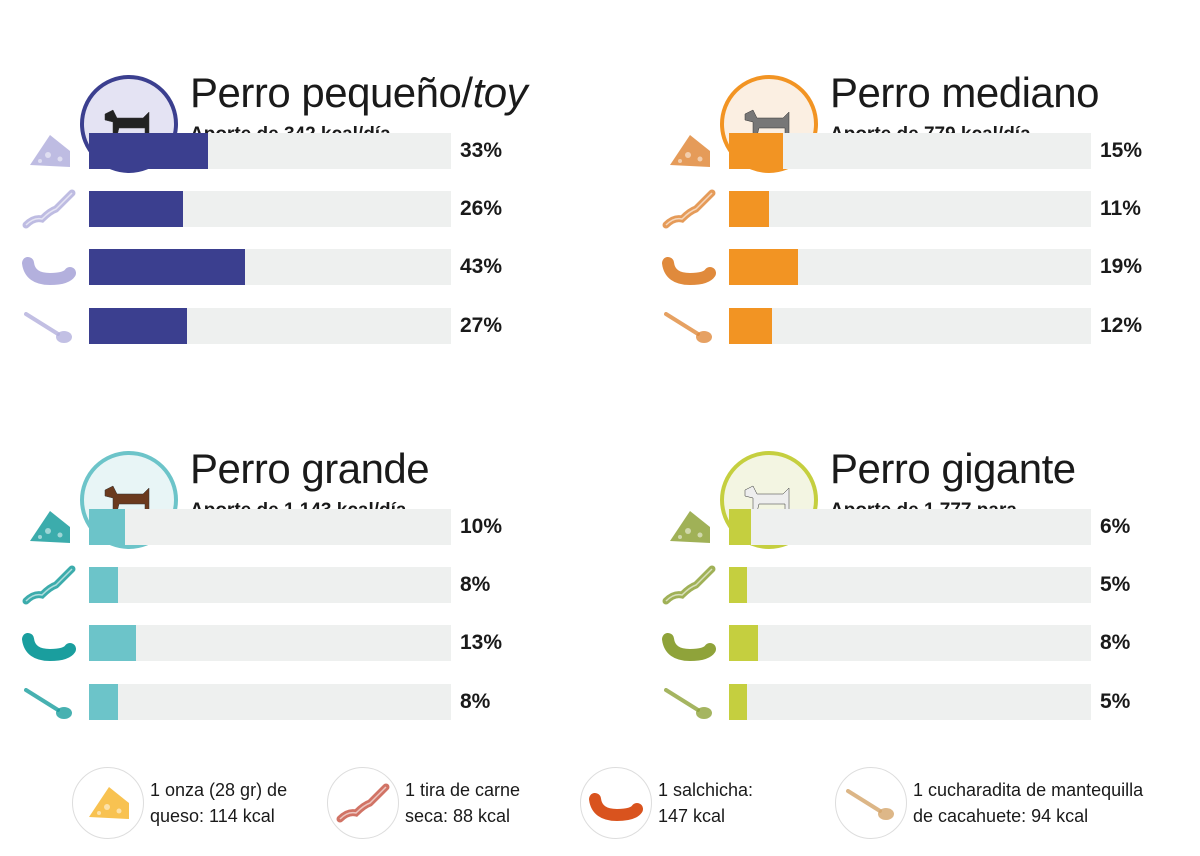  I want to click on panel-title: Perro gigante, so click(953, 468).